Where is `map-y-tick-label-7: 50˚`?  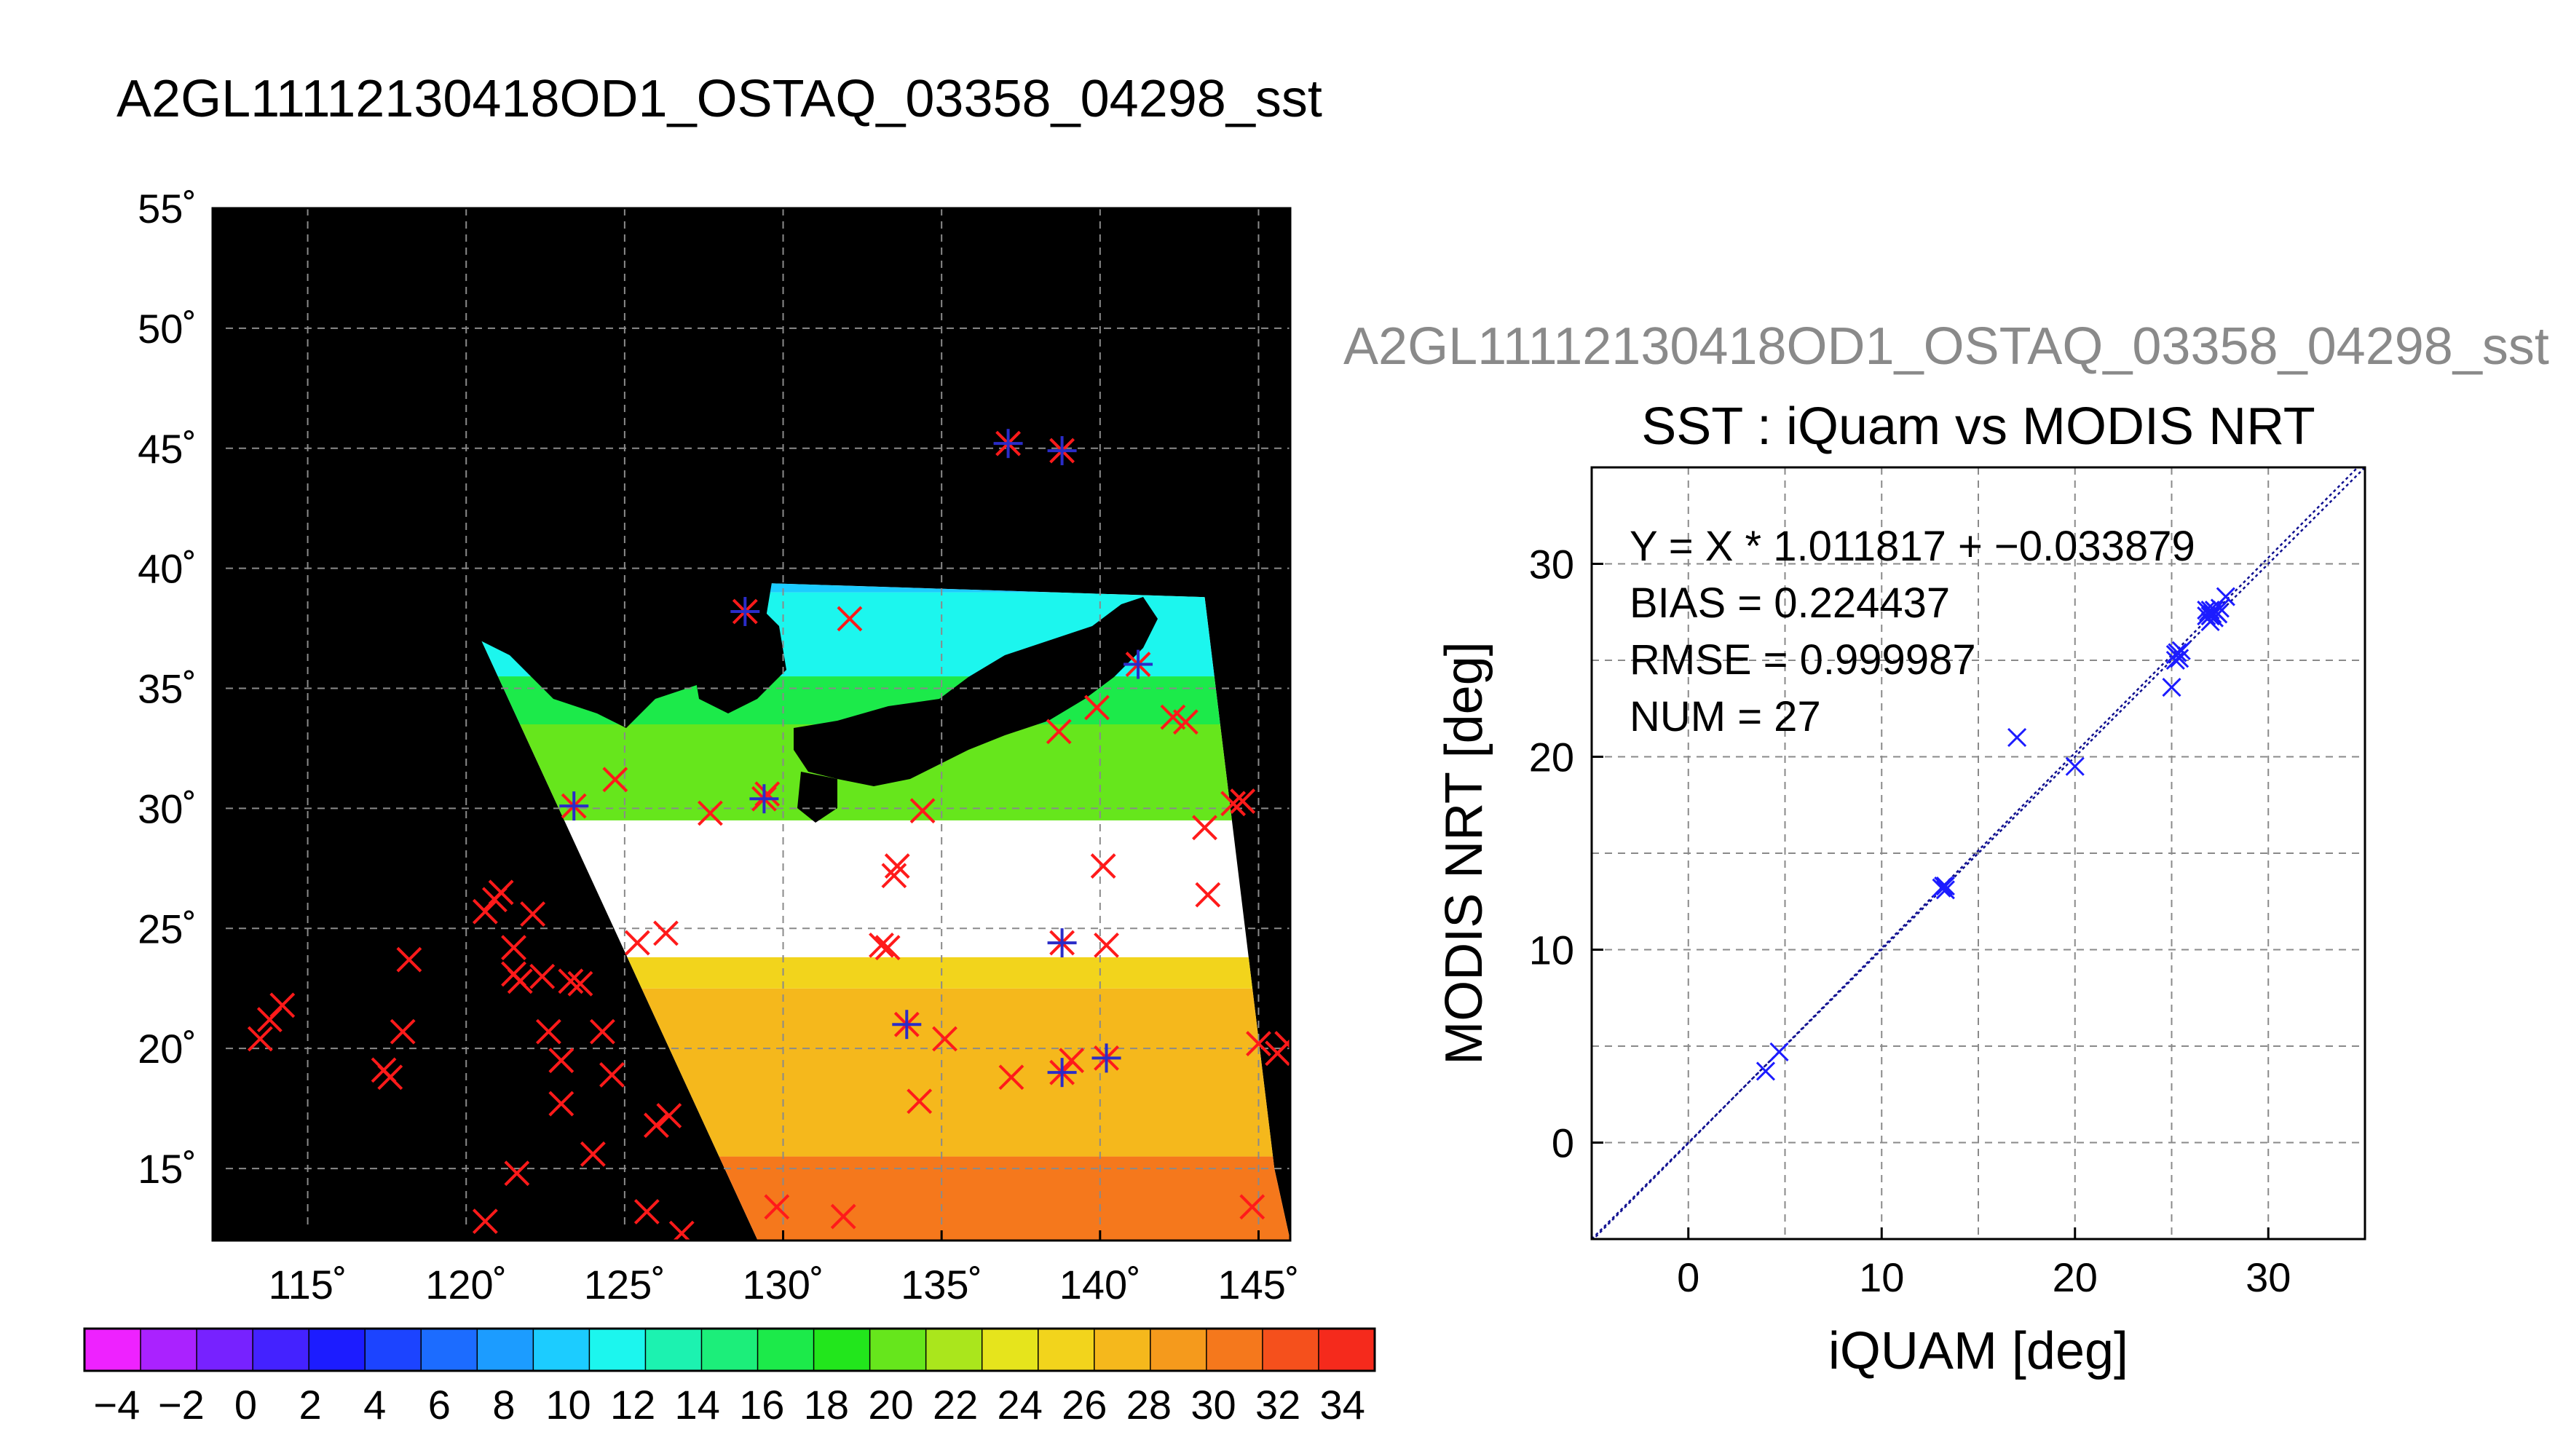 map-y-tick-label-7: 50˚ is located at coordinates (167, 329).